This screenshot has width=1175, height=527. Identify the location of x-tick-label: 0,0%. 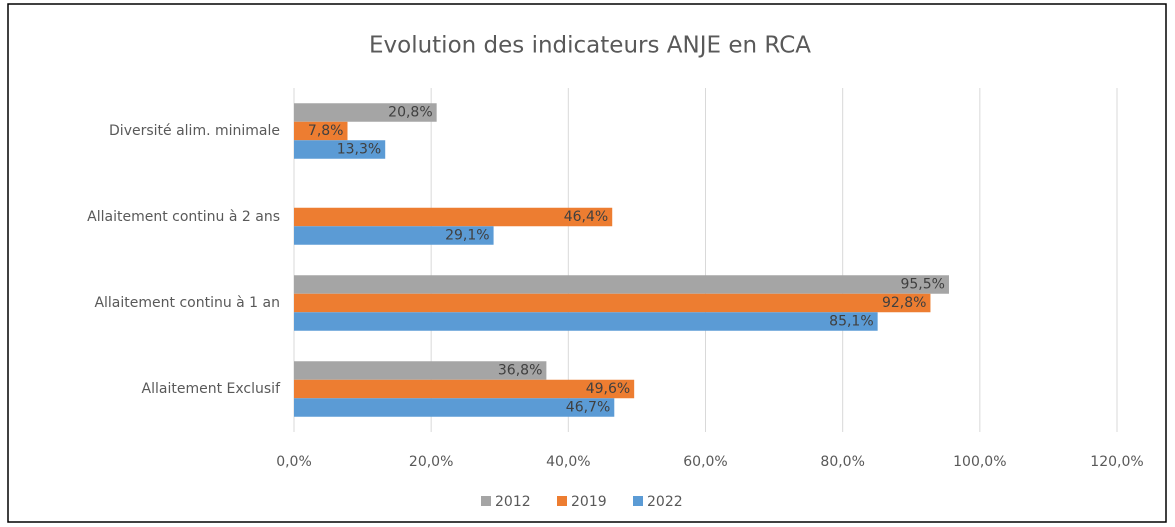
(294, 462).